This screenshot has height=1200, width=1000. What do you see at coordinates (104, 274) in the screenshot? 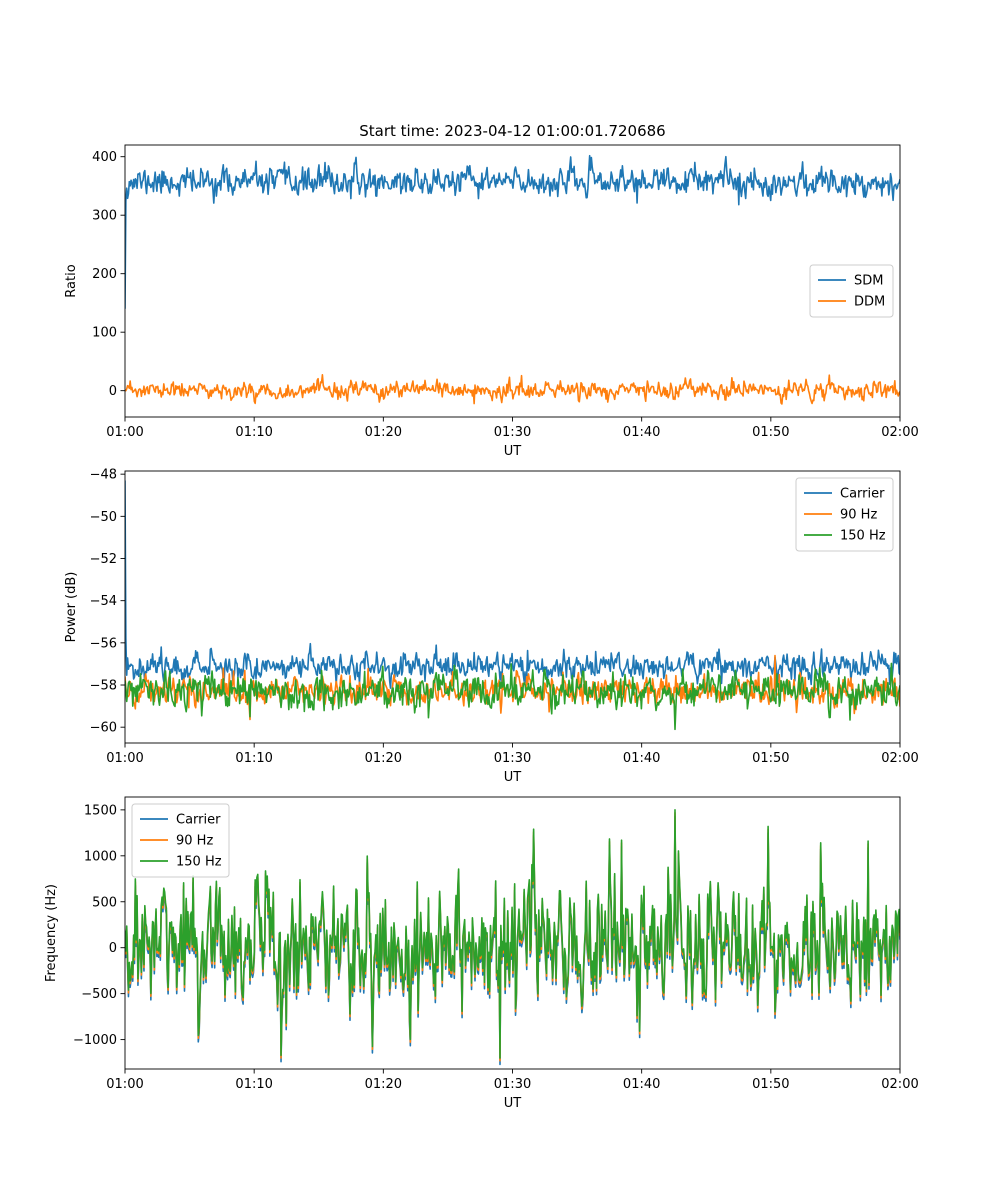
I see `y-tick-label: 200` at bounding box center [104, 274].